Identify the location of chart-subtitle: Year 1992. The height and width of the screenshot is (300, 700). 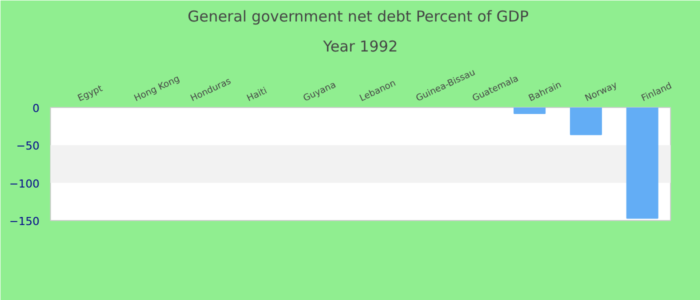
(360, 47).